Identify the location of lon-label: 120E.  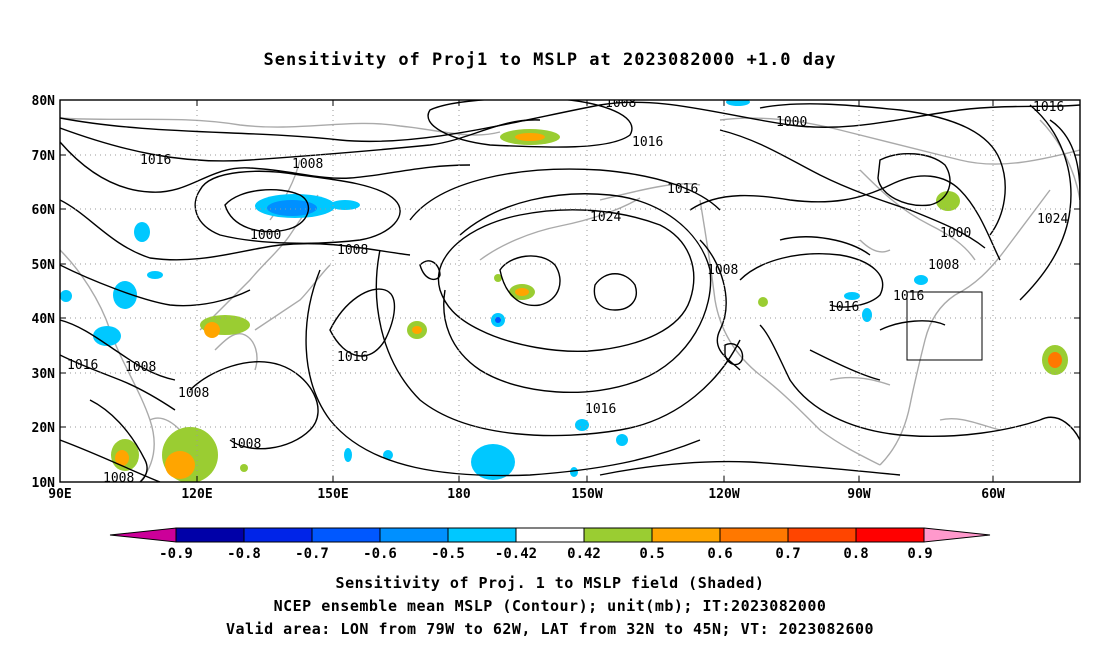
(196, 494).